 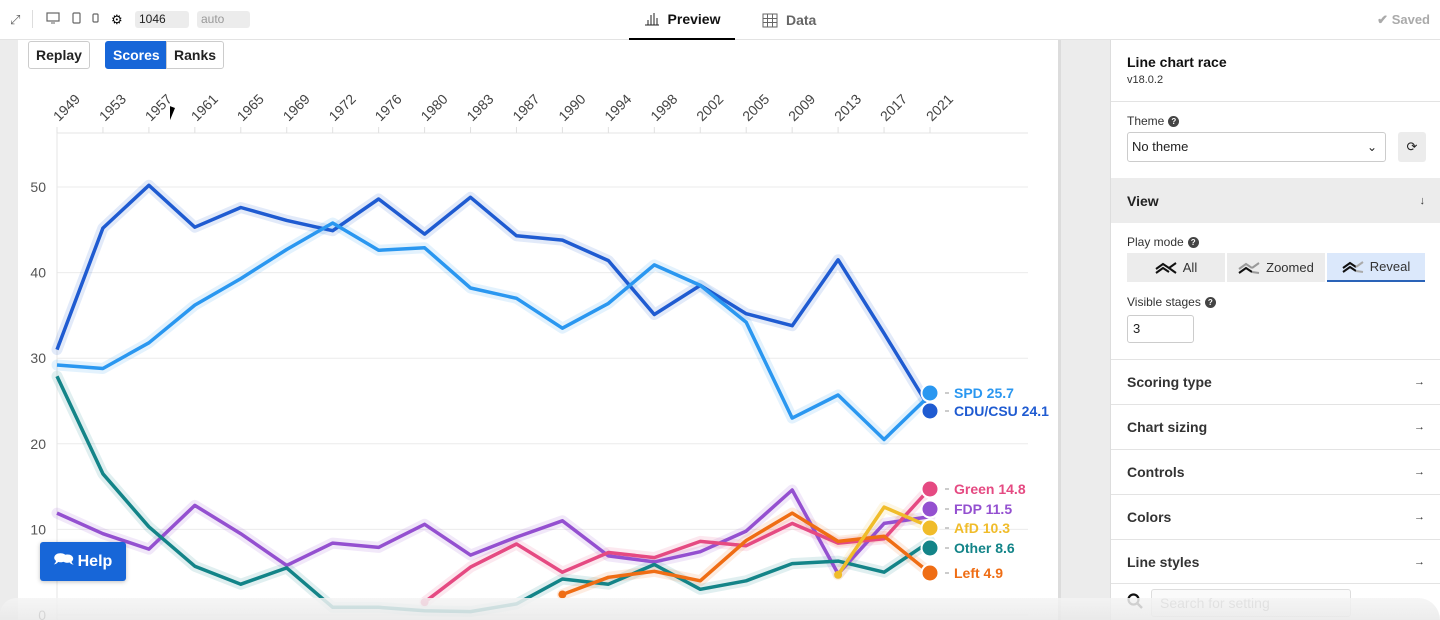 What do you see at coordinates (63, 559) in the screenshot?
I see `chat-icon: 🗪` at bounding box center [63, 559].